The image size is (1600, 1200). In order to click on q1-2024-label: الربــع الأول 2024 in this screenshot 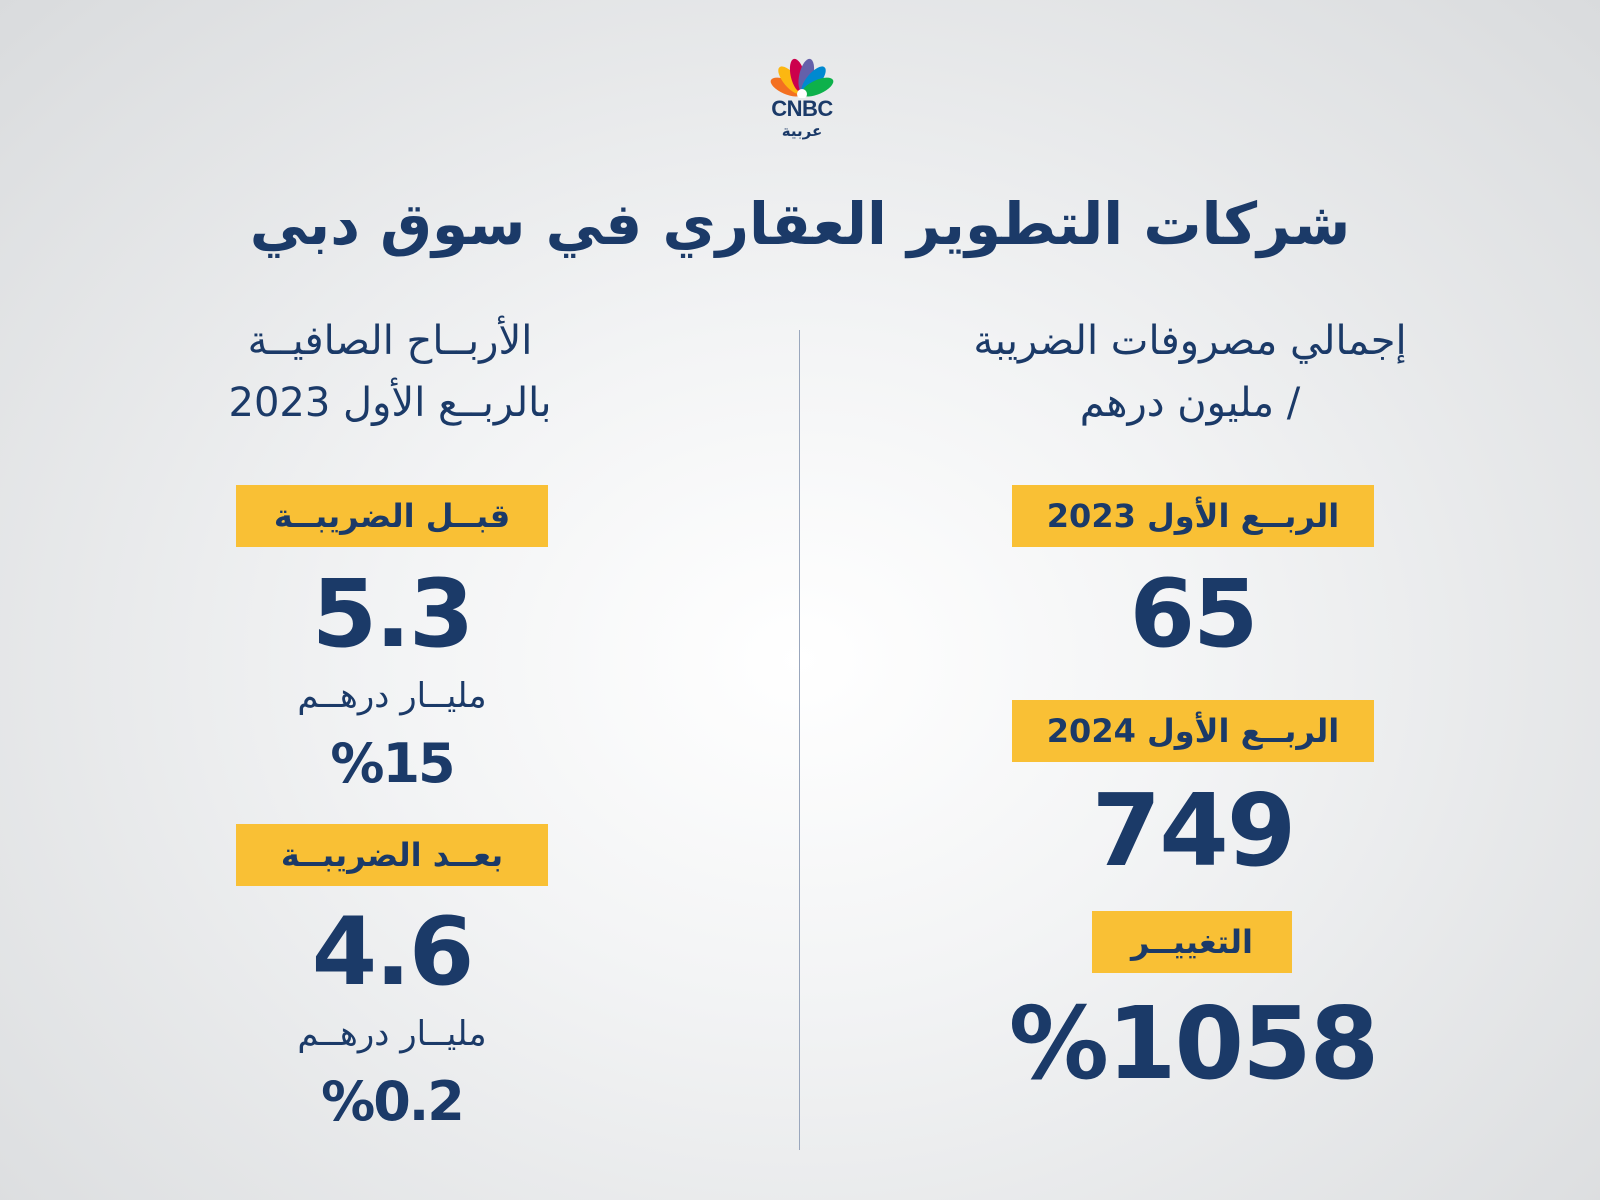, I will do `click(1193, 731)`.